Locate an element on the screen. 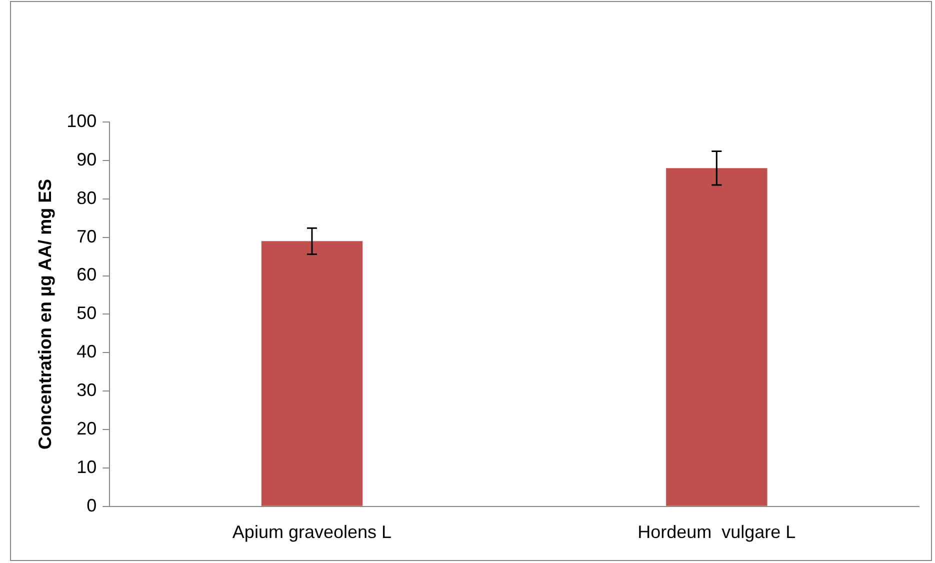  y-tick-label: 70 is located at coordinates (86, 236).